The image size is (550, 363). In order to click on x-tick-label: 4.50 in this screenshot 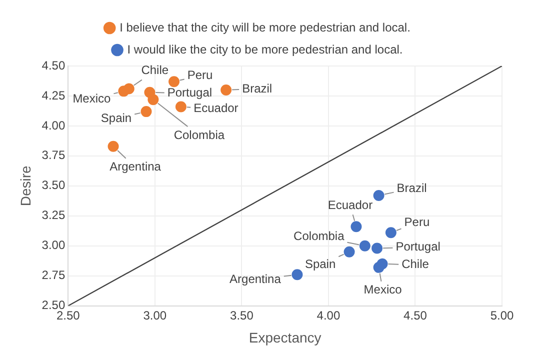, I will do `click(416, 315)`.